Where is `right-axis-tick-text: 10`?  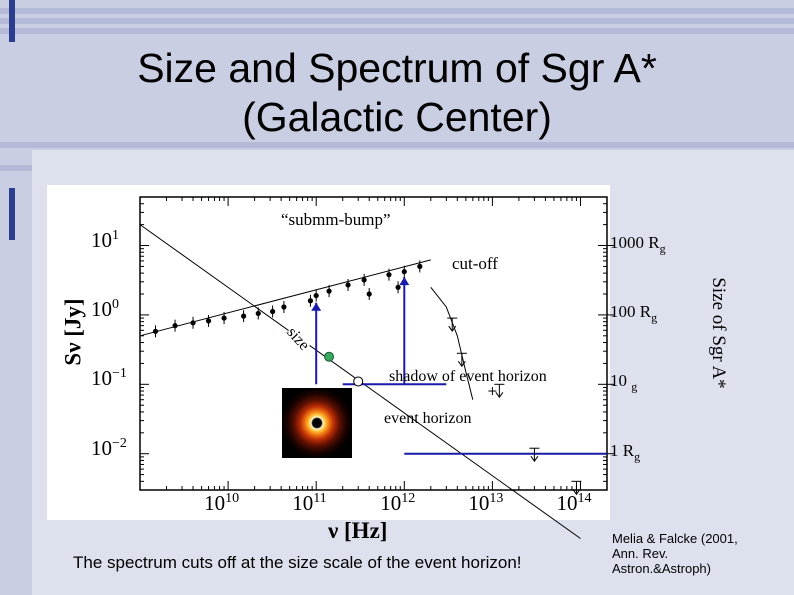 right-axis-tick-text: 10 is located at coordinates (621, 381).